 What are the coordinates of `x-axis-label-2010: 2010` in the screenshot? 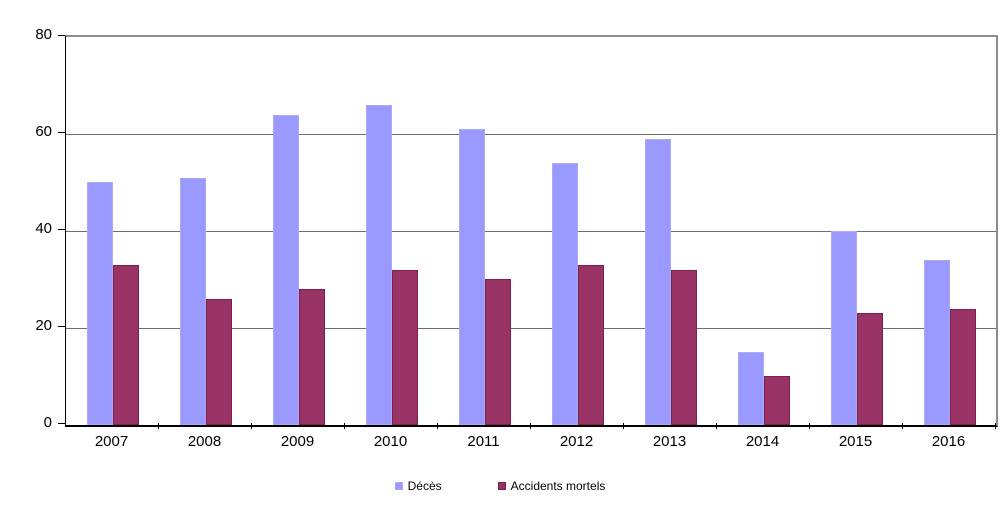 It's located at (390, 441).